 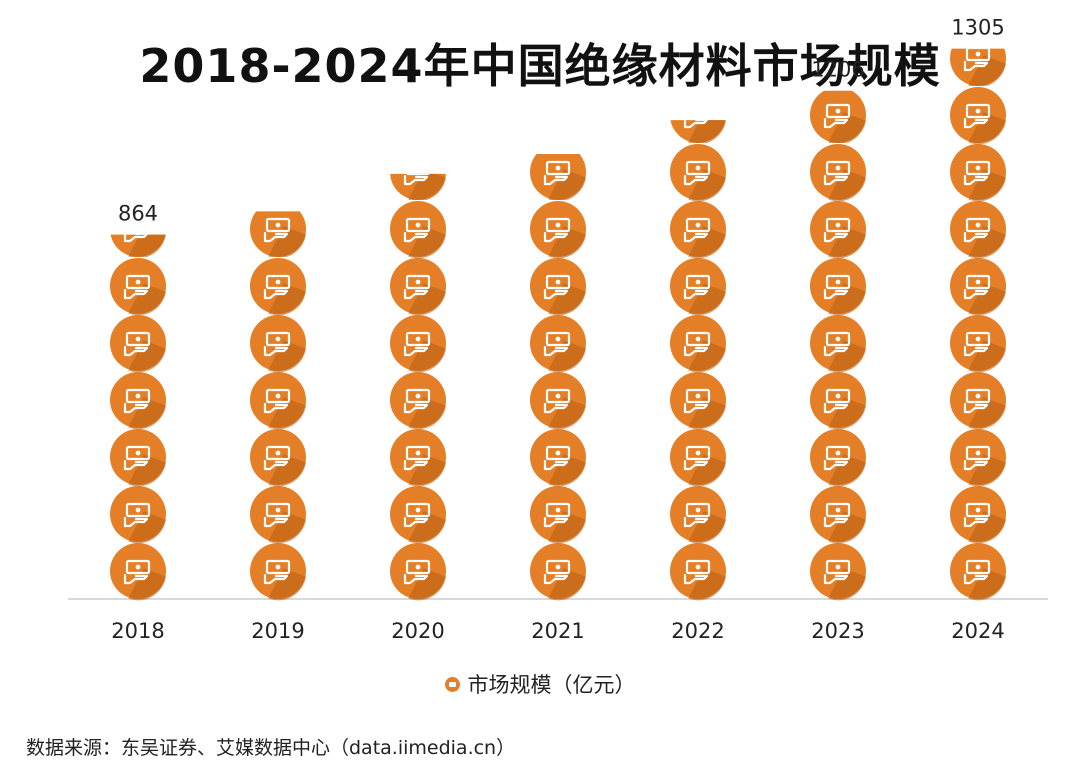 I want to click on bar-column-2018, so click(x=138, y=417).